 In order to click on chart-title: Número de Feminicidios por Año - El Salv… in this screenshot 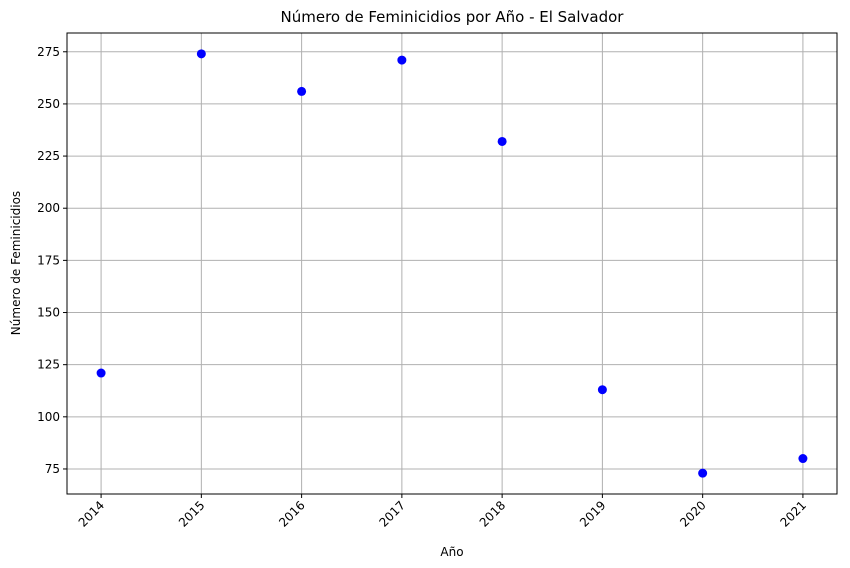, I will do `click(453, 17)`.